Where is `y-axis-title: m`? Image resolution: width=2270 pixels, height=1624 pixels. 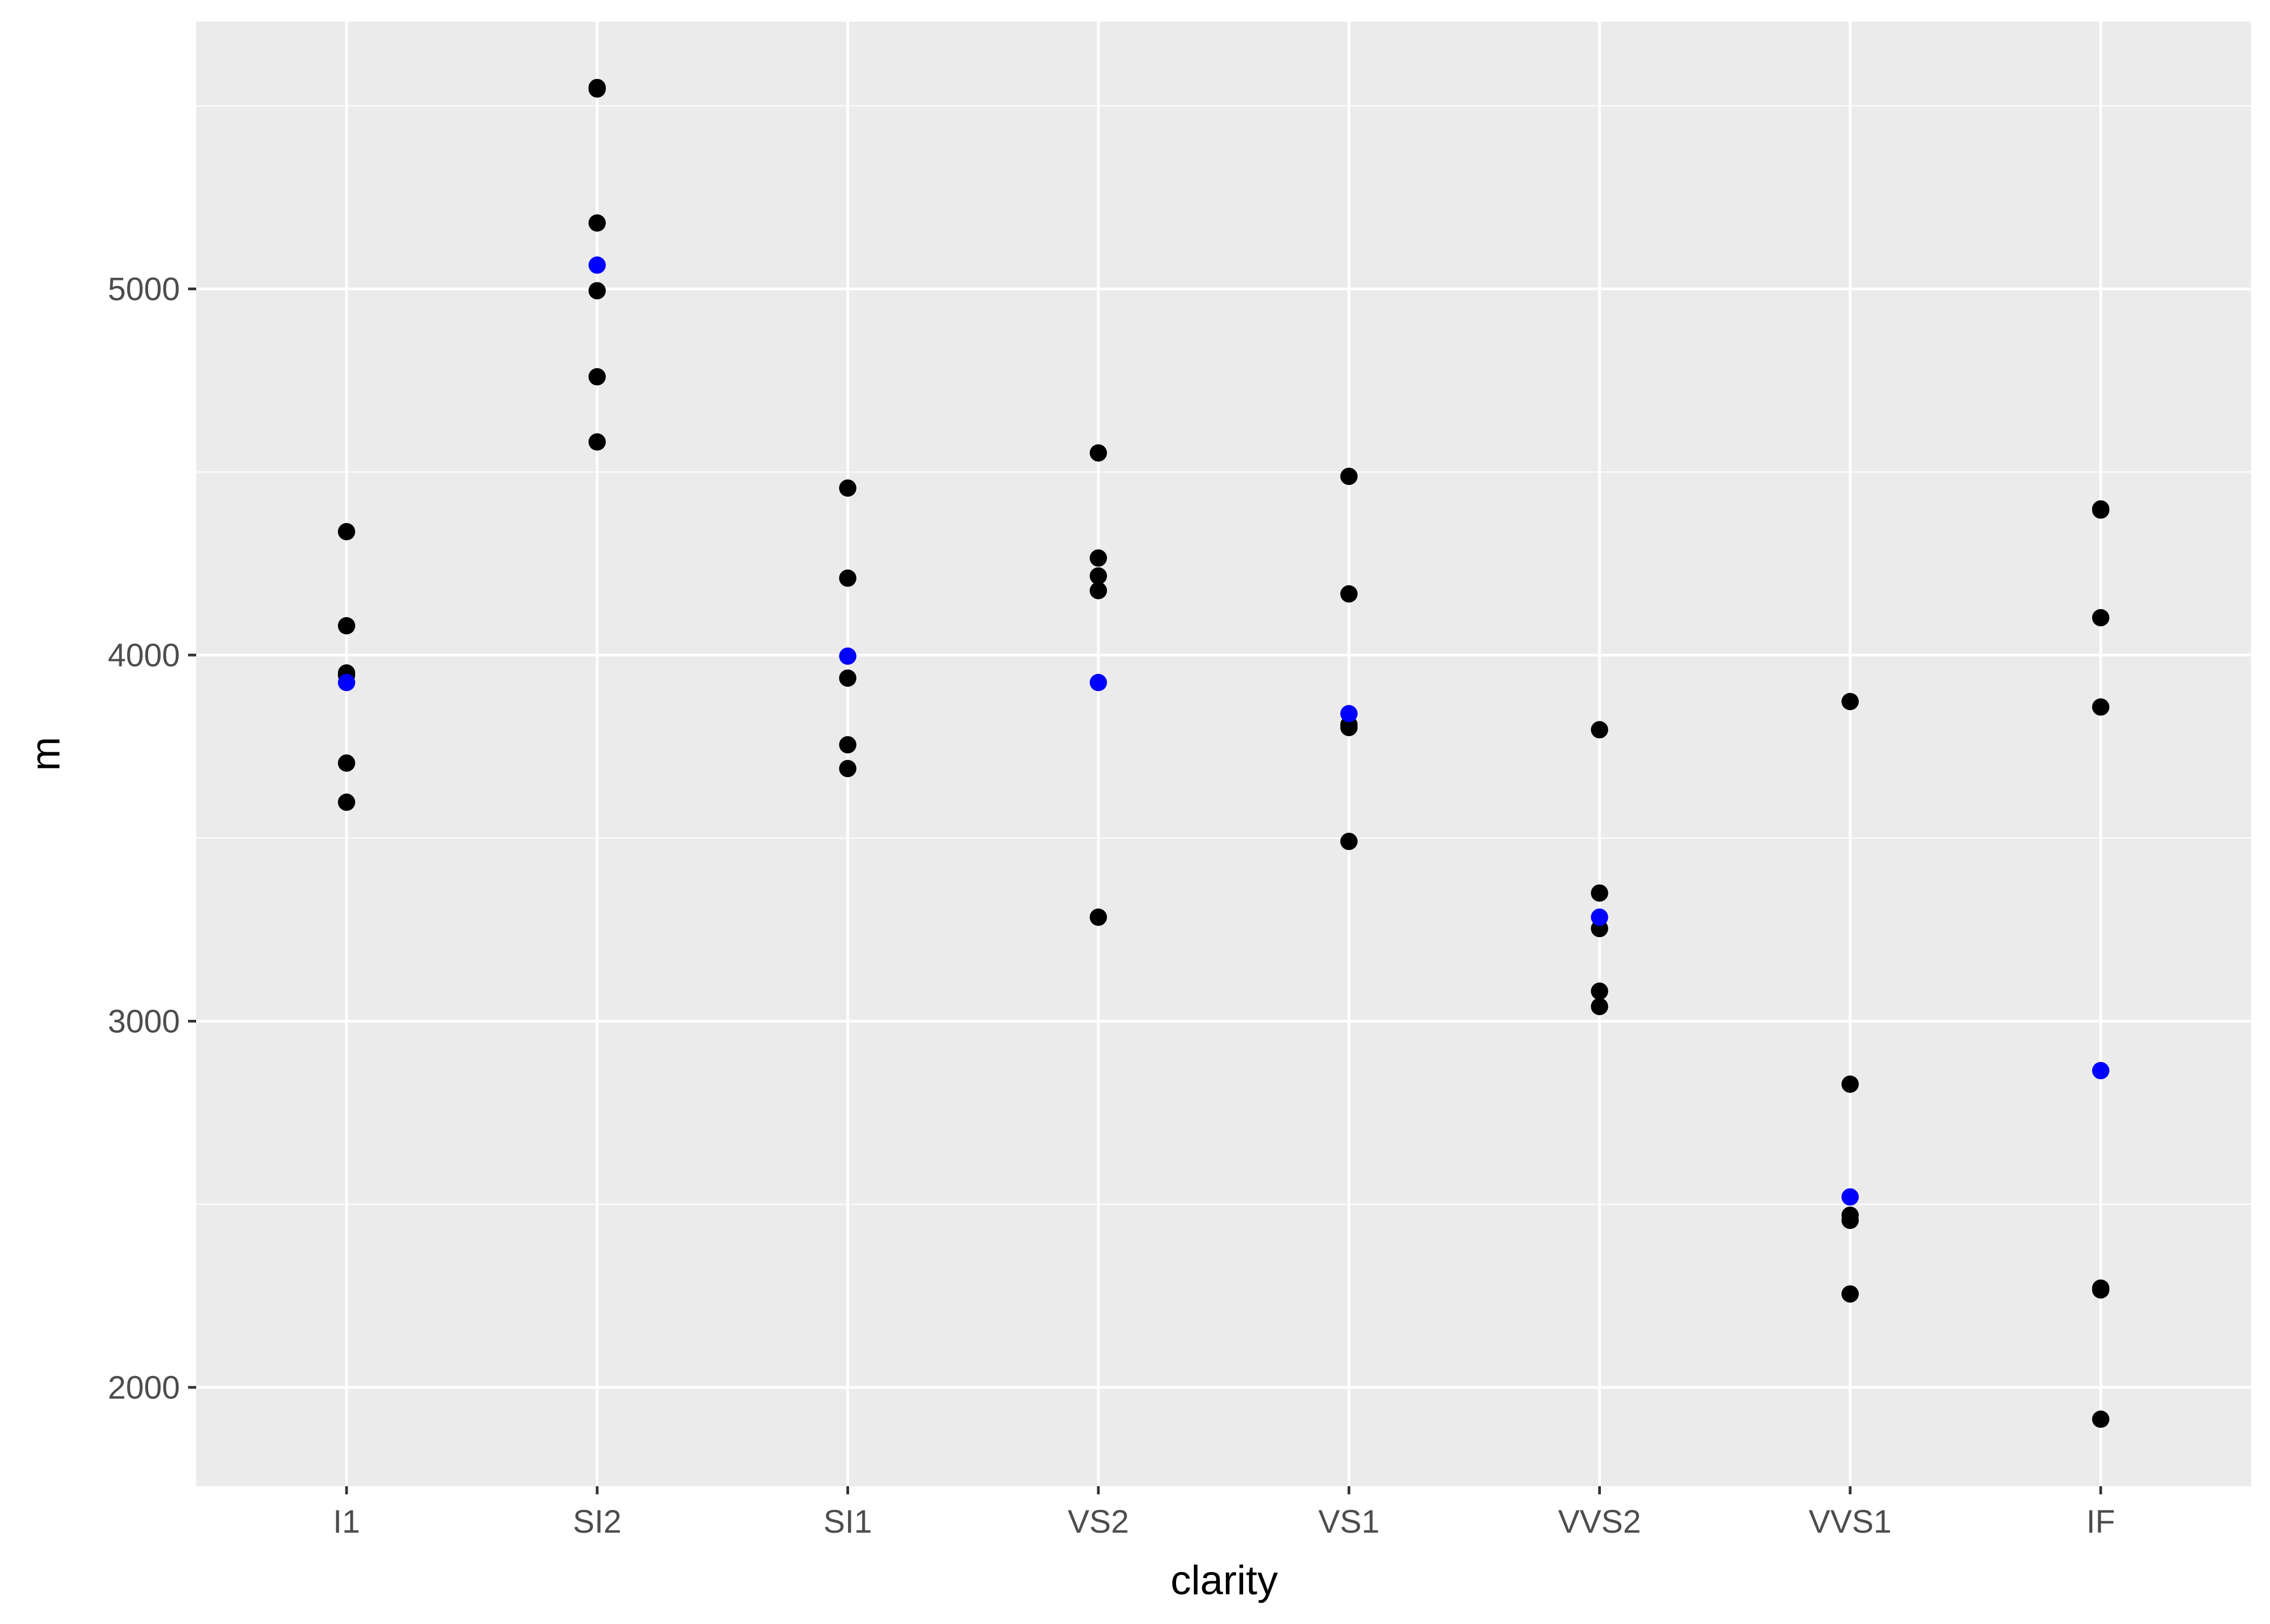
y-axis-title: m is located at coordinates (46, 754).